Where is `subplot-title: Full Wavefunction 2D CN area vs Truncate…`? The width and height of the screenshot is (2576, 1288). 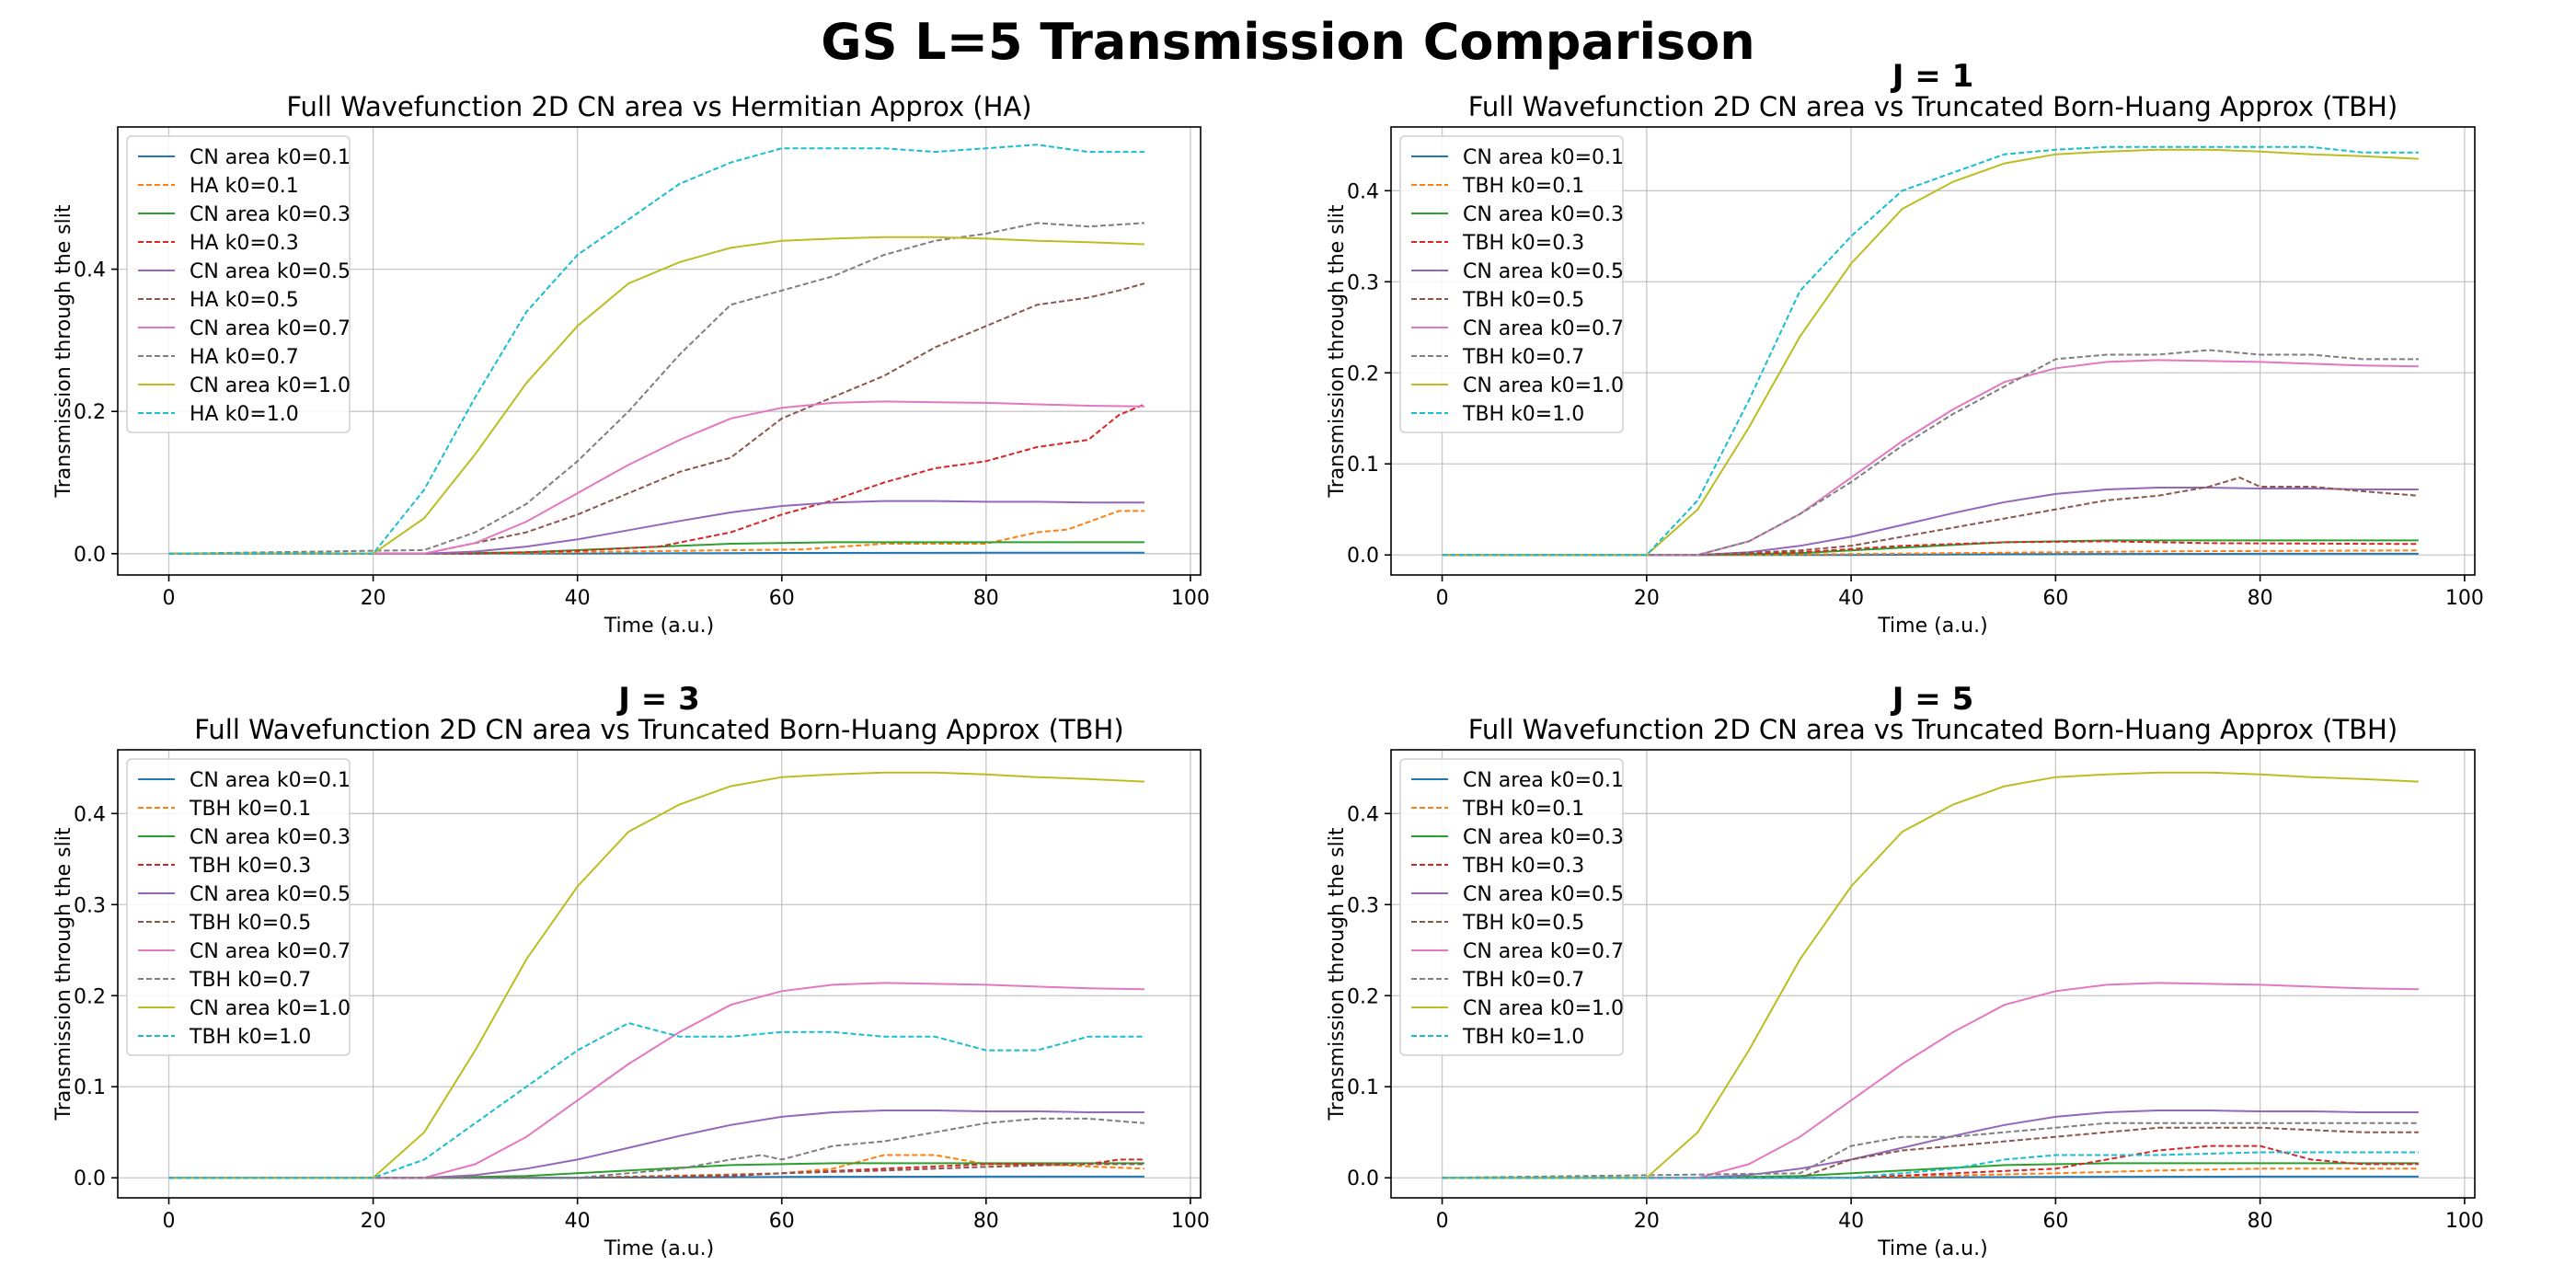 subplot-title: Full Wavefunction 2D CN area vs Truncate… is located at coordinates (1933, 729).